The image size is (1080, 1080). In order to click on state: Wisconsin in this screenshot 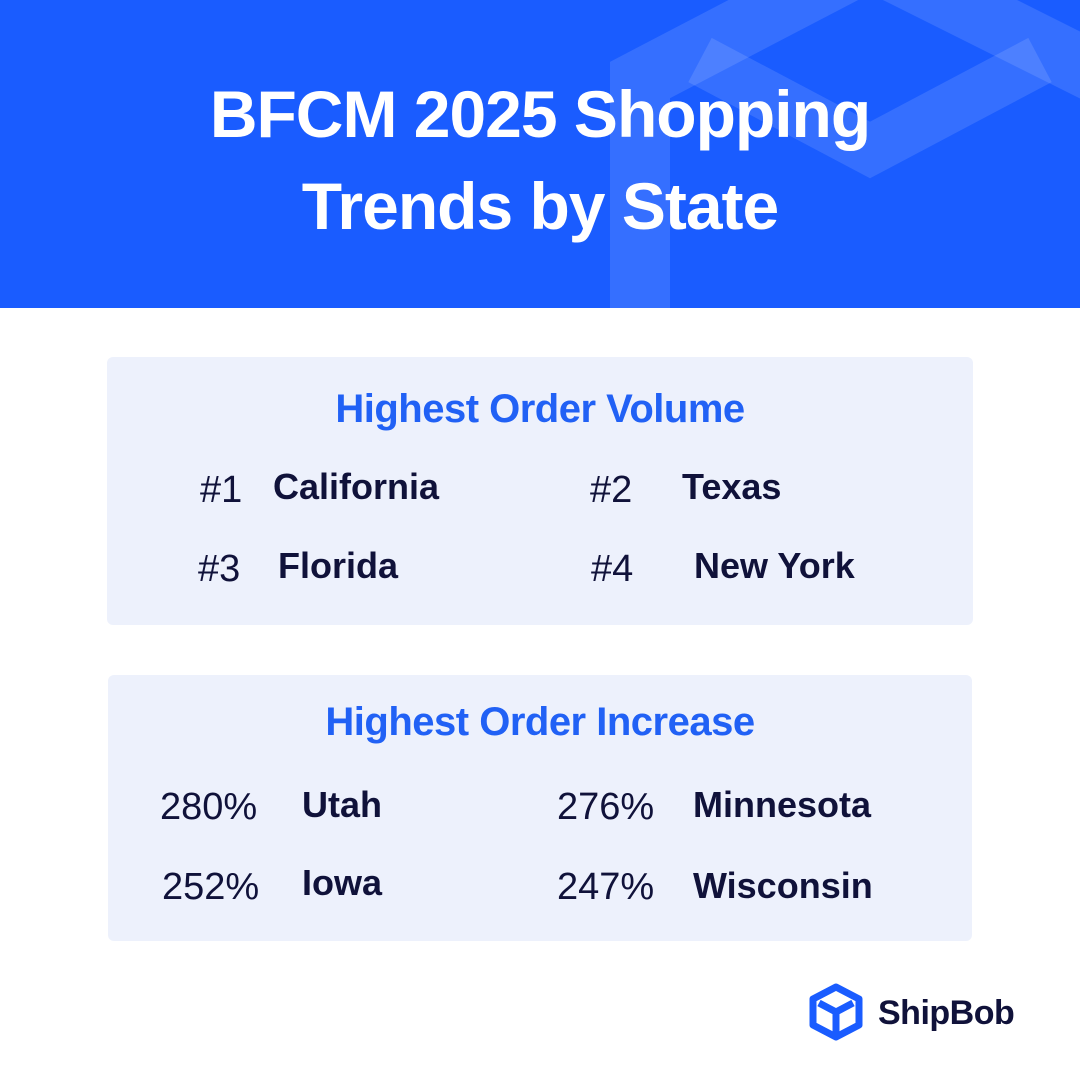, I will do `click(783, 885)`.